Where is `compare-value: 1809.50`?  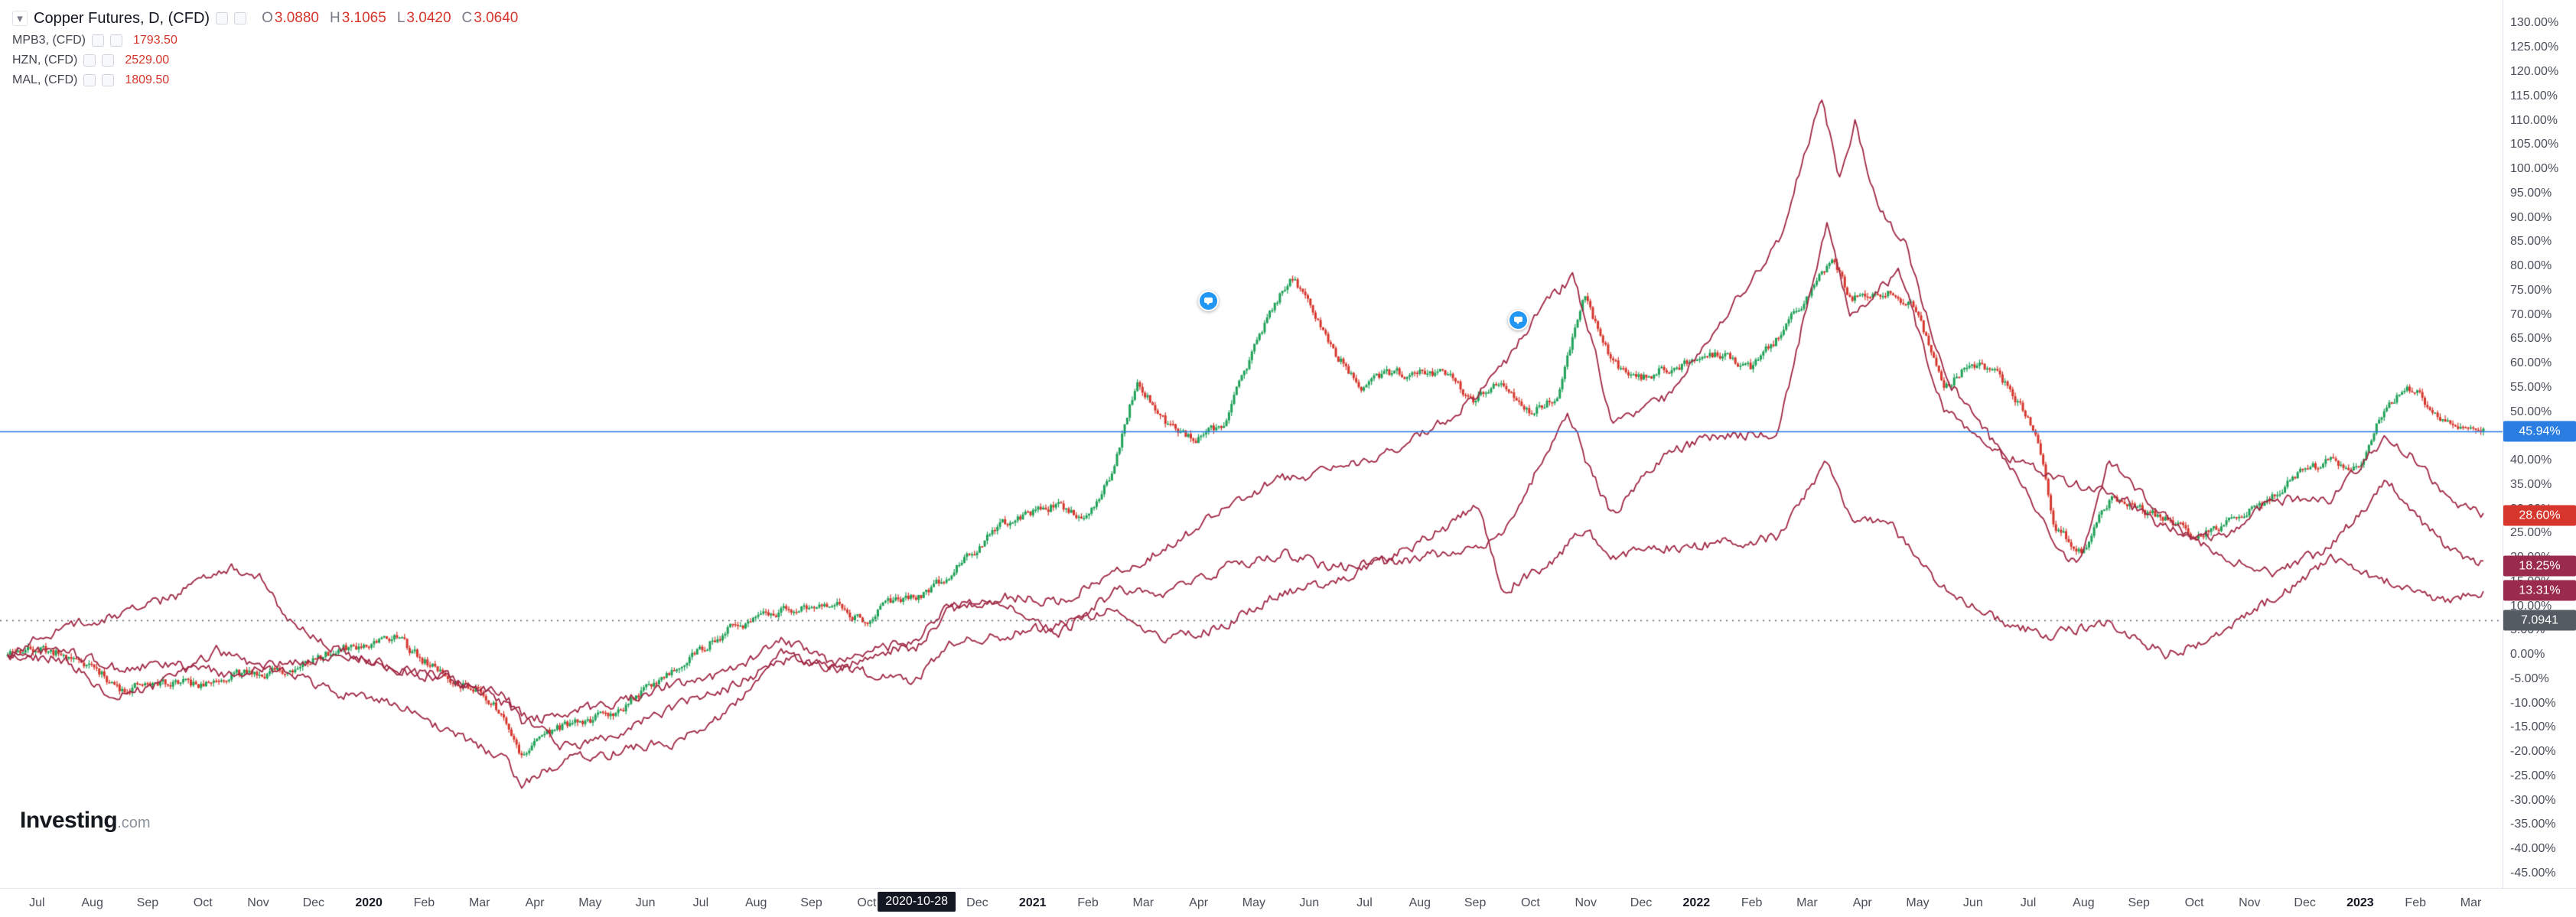
compare-value: 1809.50 is located at coordinates (148, 79).